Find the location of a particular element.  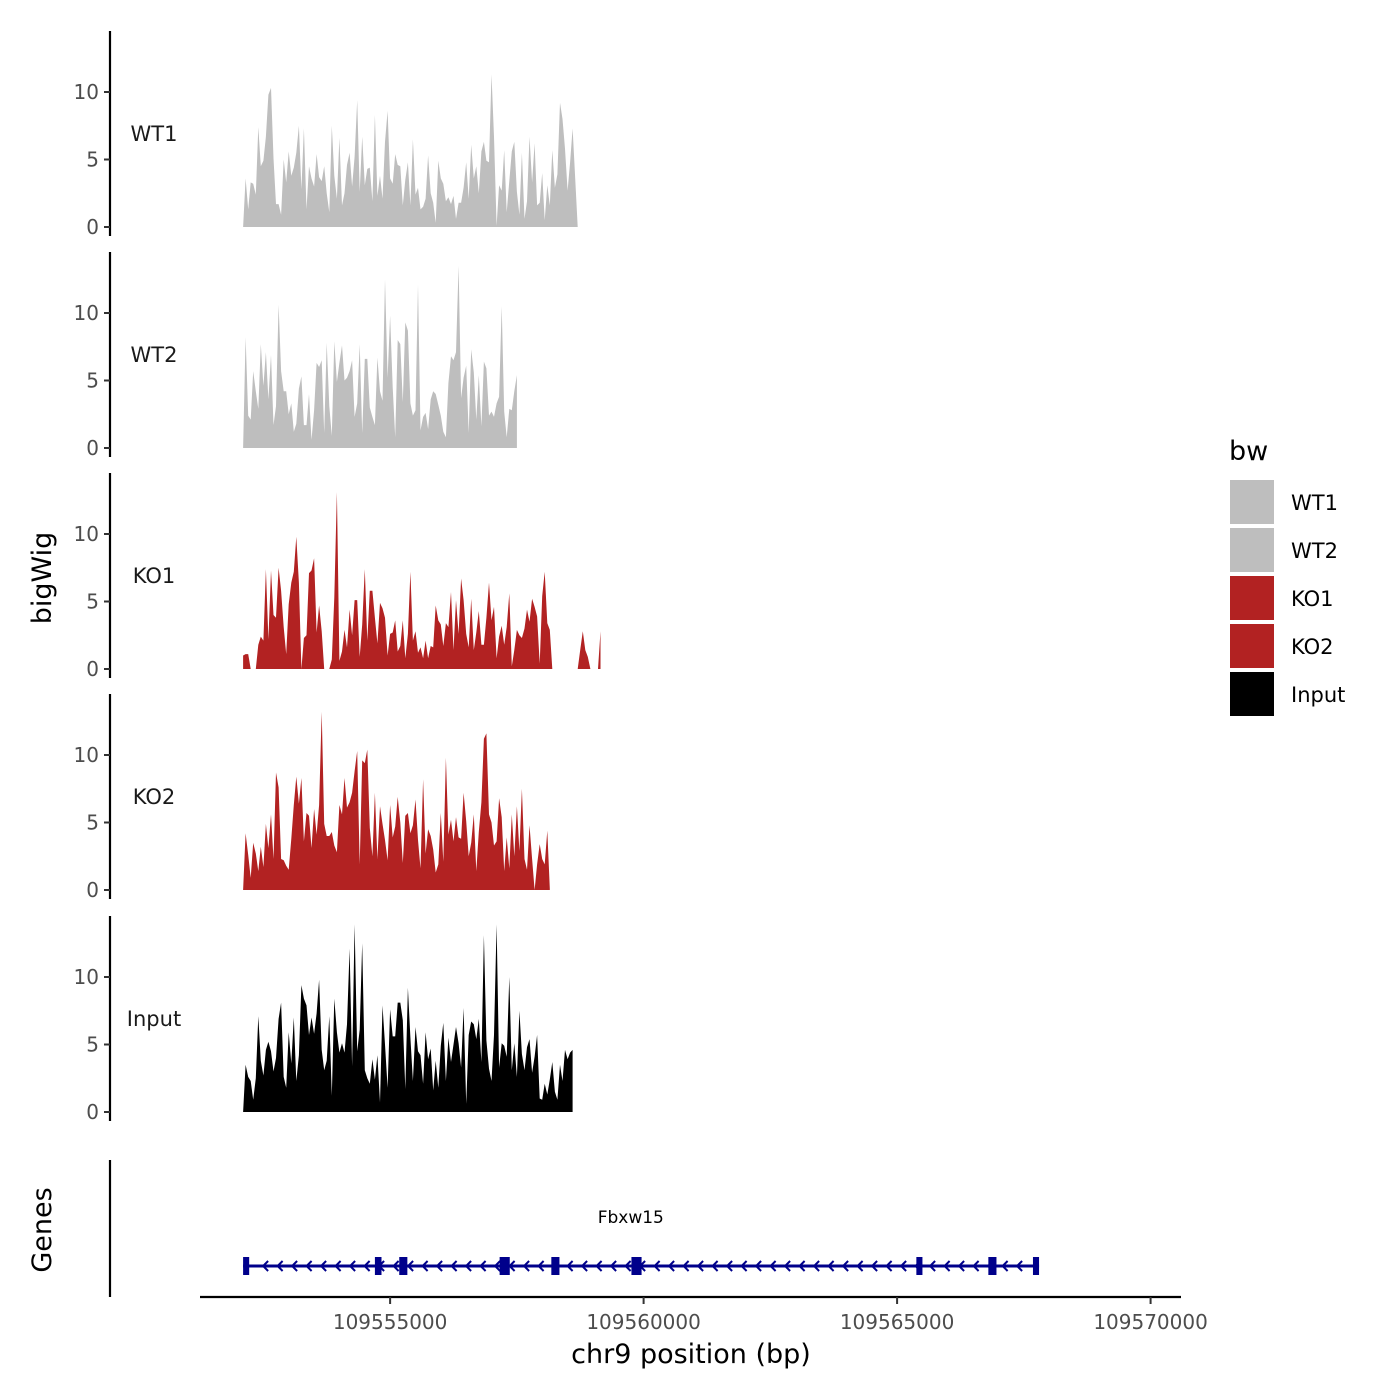

legend-swatch-wt1 is located at coordinates (1252, 502).